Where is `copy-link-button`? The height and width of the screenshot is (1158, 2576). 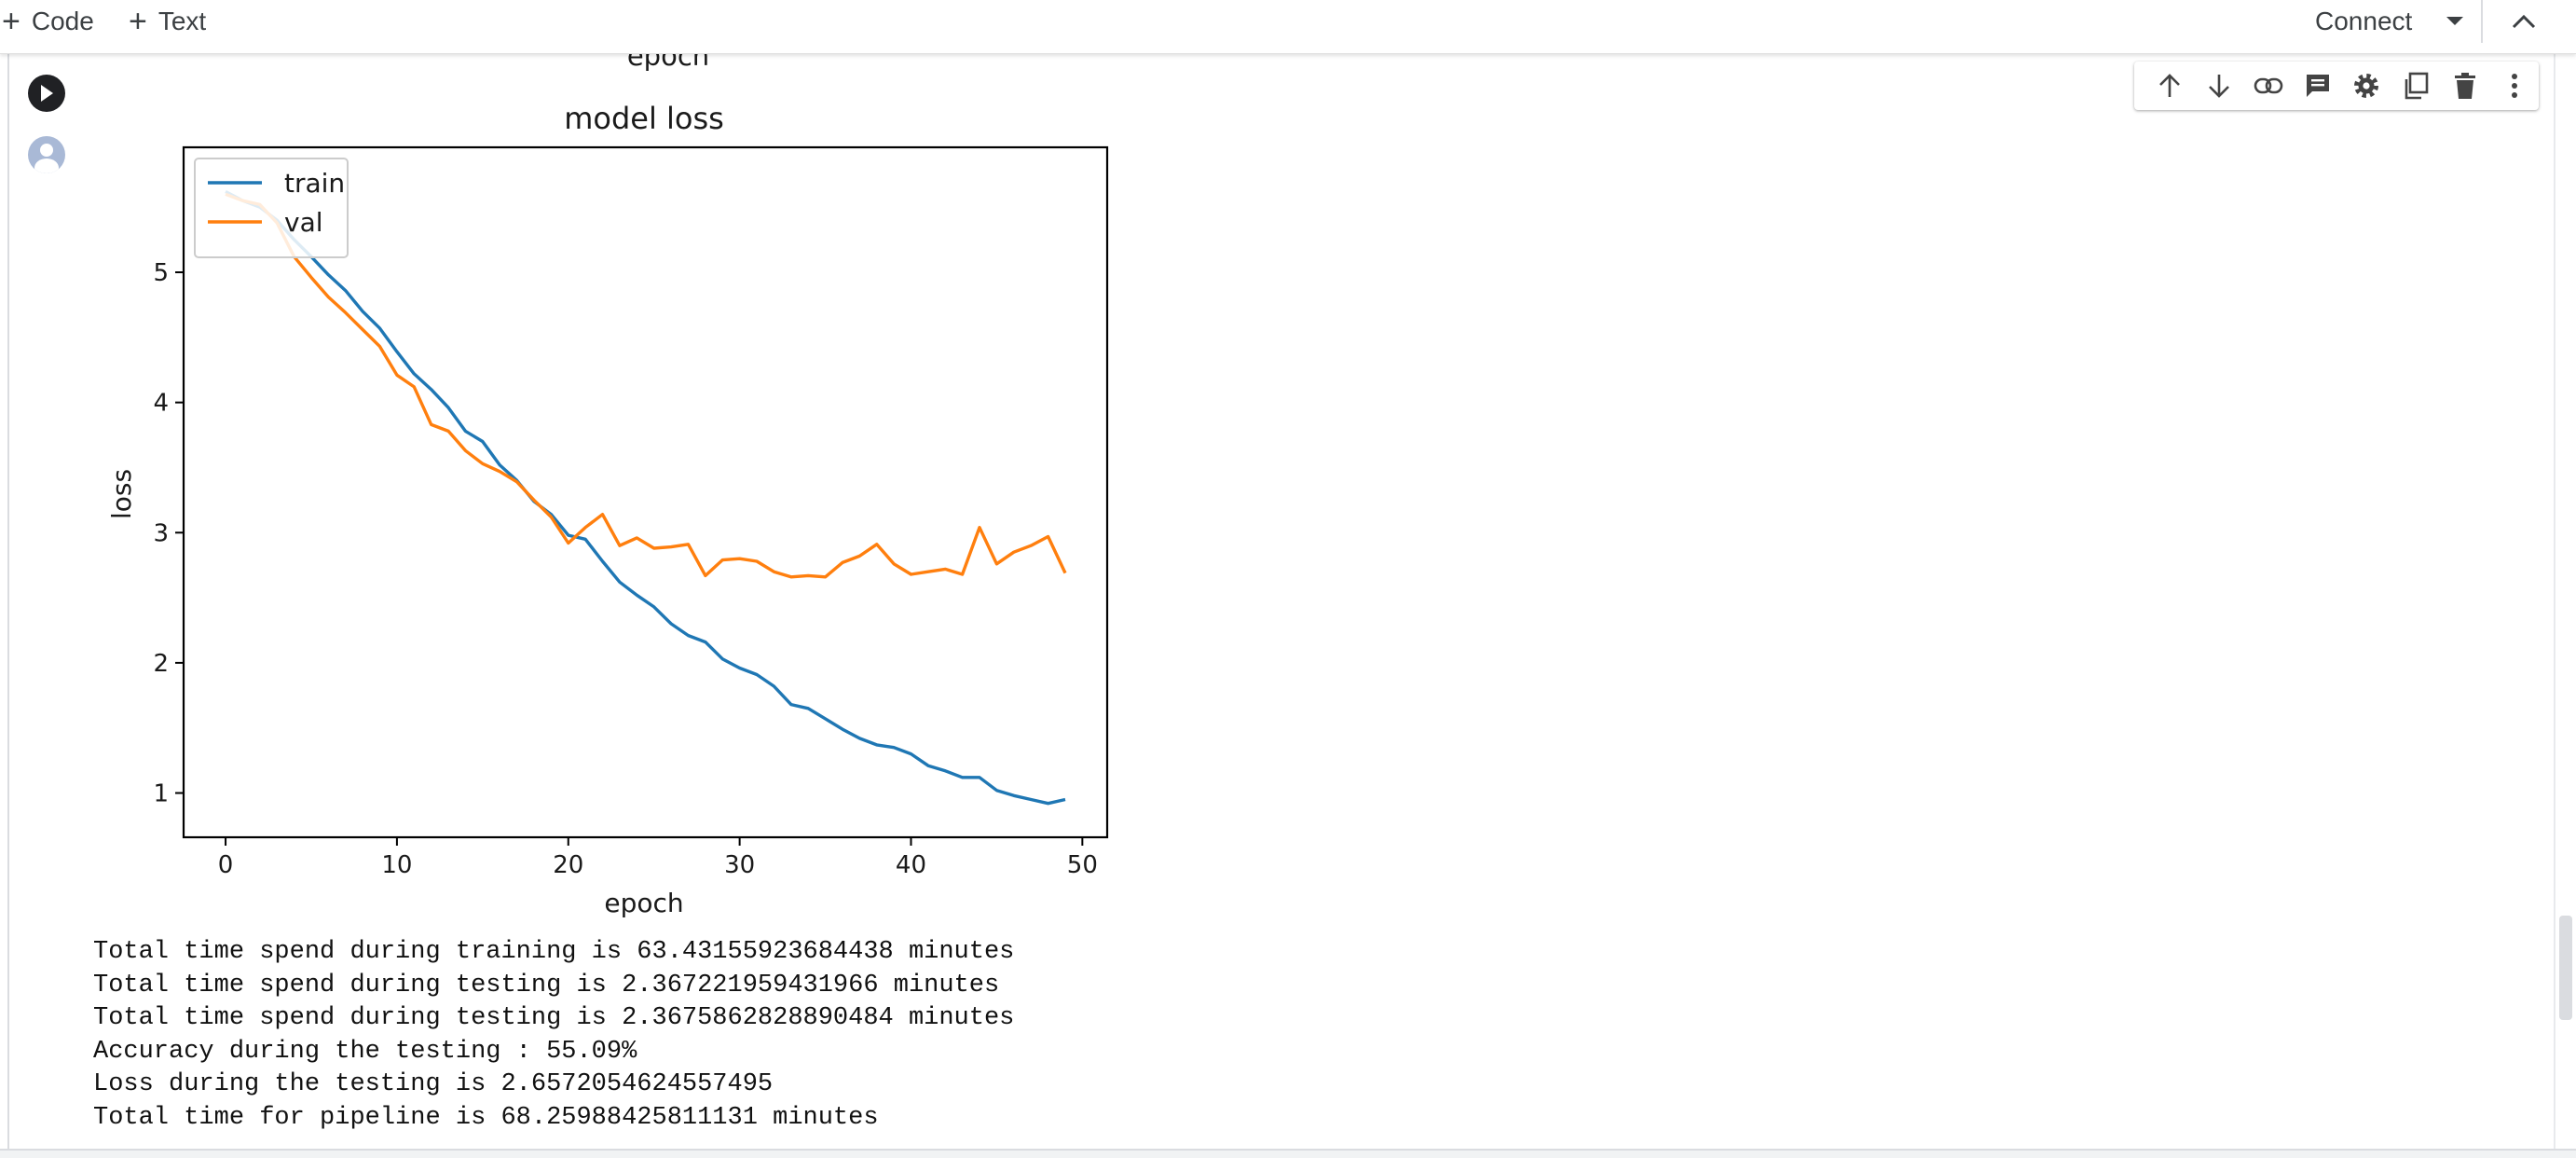
copy-link-button is located at coordinates (2269, 86).